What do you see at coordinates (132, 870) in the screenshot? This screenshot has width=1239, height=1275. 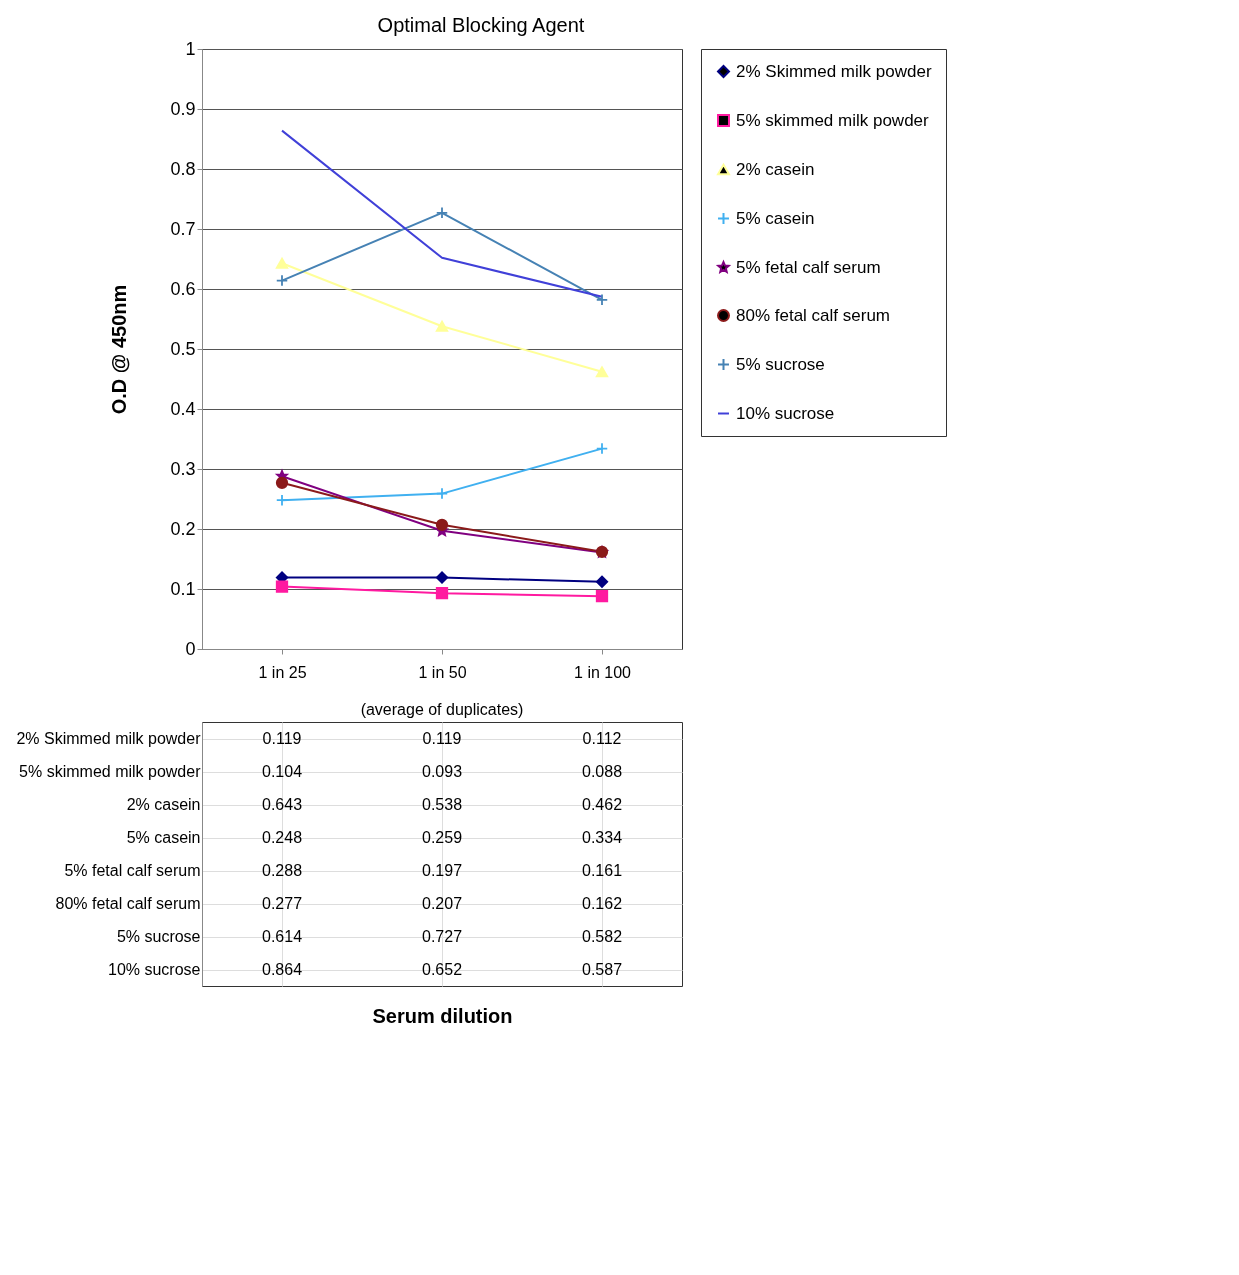 I see `text: 5% fetal calf serum` at bounding box center [132, 870].